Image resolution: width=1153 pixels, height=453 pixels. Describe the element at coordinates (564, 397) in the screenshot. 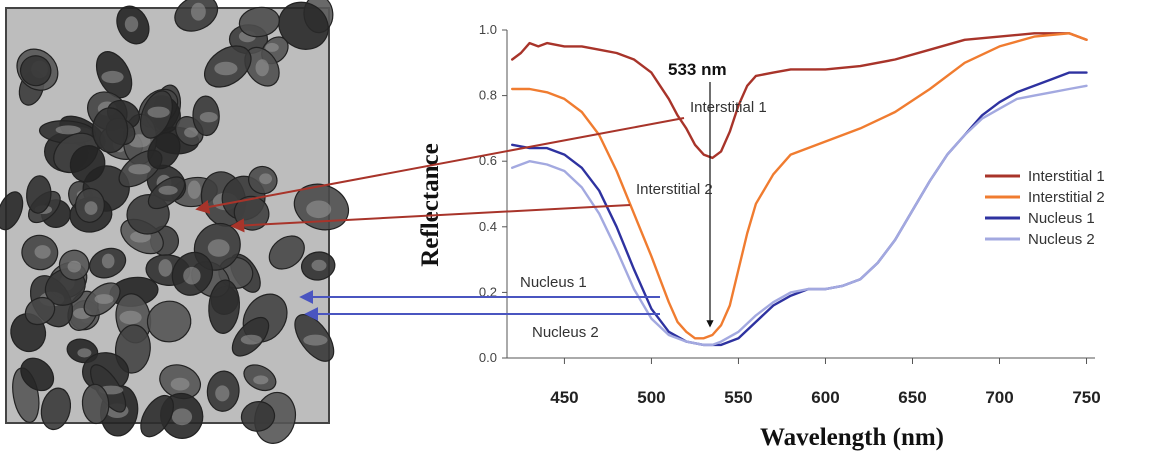

I see `x-tick-label: 450` at that location.